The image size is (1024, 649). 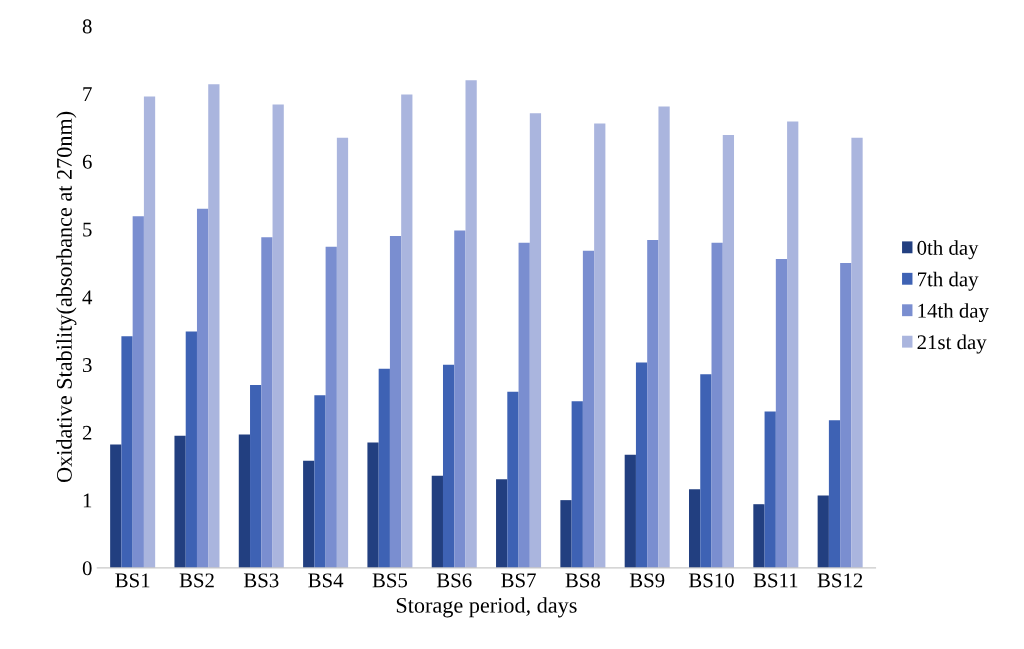 I want to click on x-tick-label: BS2, so click(x=196, y=580).